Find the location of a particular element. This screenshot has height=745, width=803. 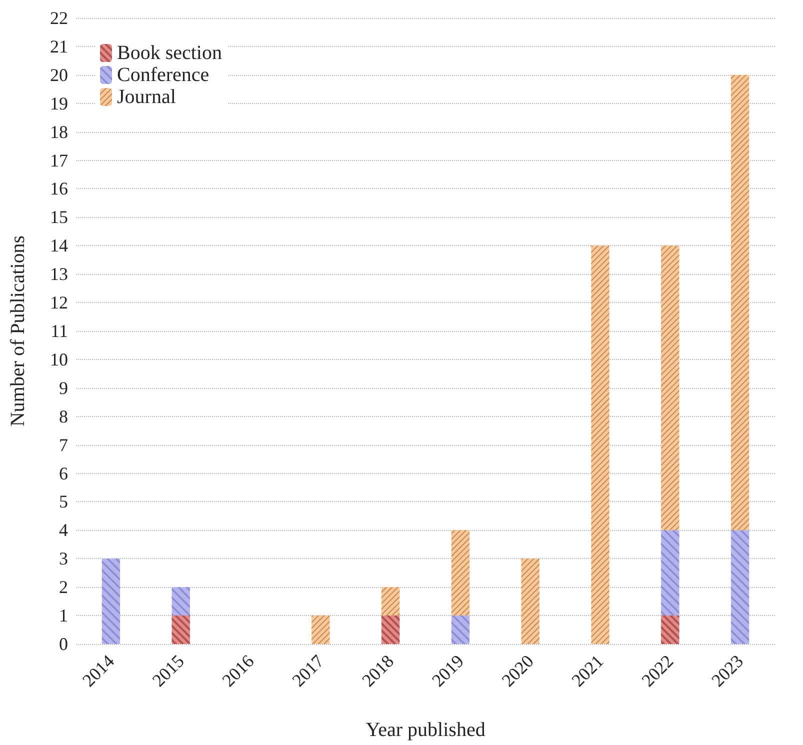

y-axis-title: Number of Publications is located at coordinates (18, 331).